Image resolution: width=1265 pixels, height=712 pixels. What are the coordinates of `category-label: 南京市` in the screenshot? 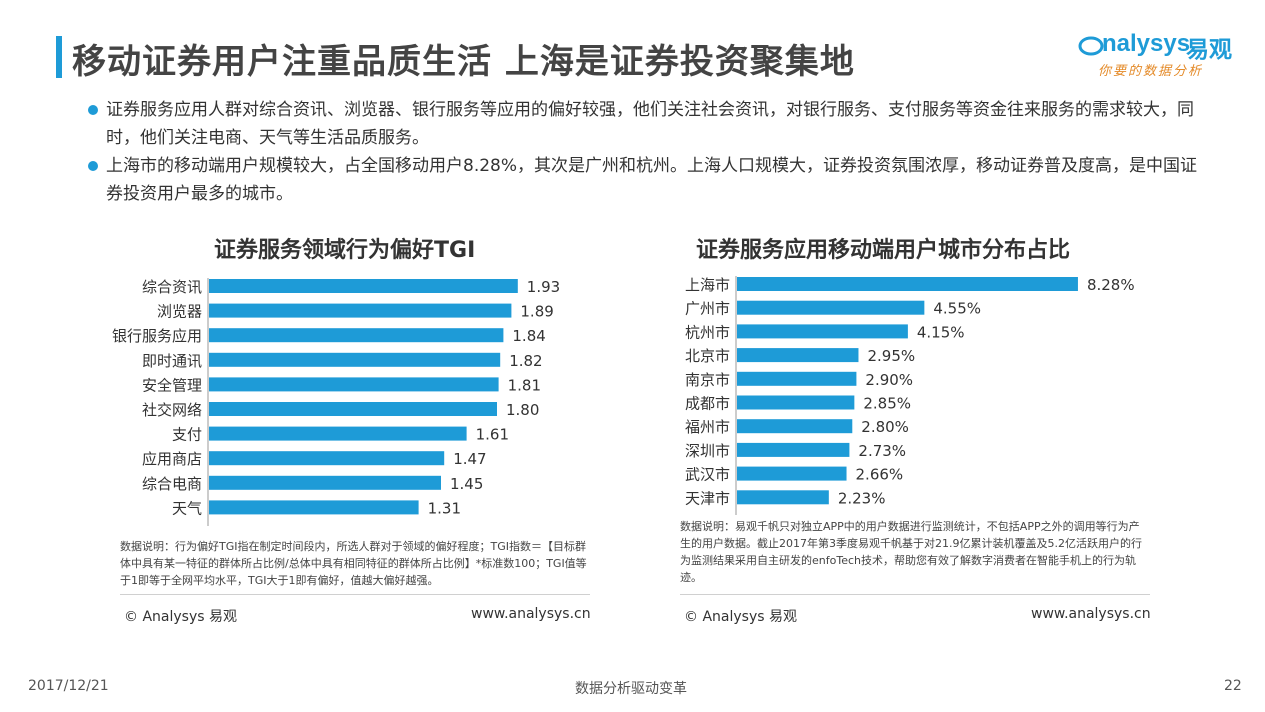 It's located at (707, 380).